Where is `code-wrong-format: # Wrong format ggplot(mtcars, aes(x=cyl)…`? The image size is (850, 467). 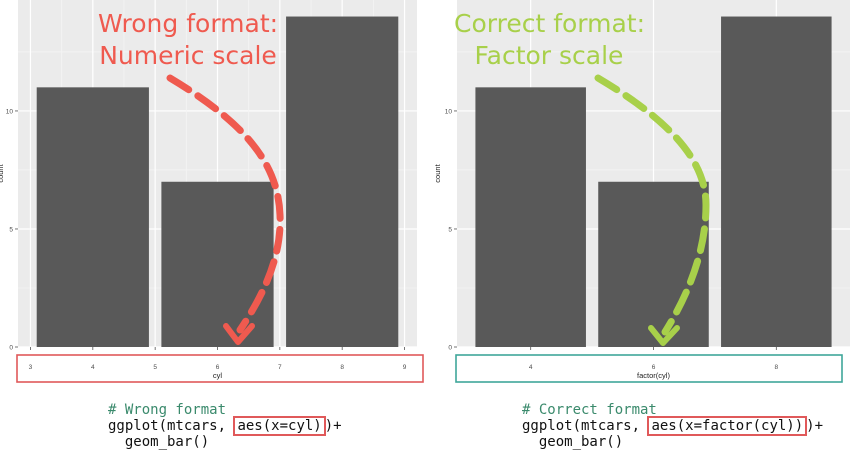
code-wrong-format: # Wrong format ggplot(mtcars, aes(x=cyl)… is located at coordinates (225, 426).